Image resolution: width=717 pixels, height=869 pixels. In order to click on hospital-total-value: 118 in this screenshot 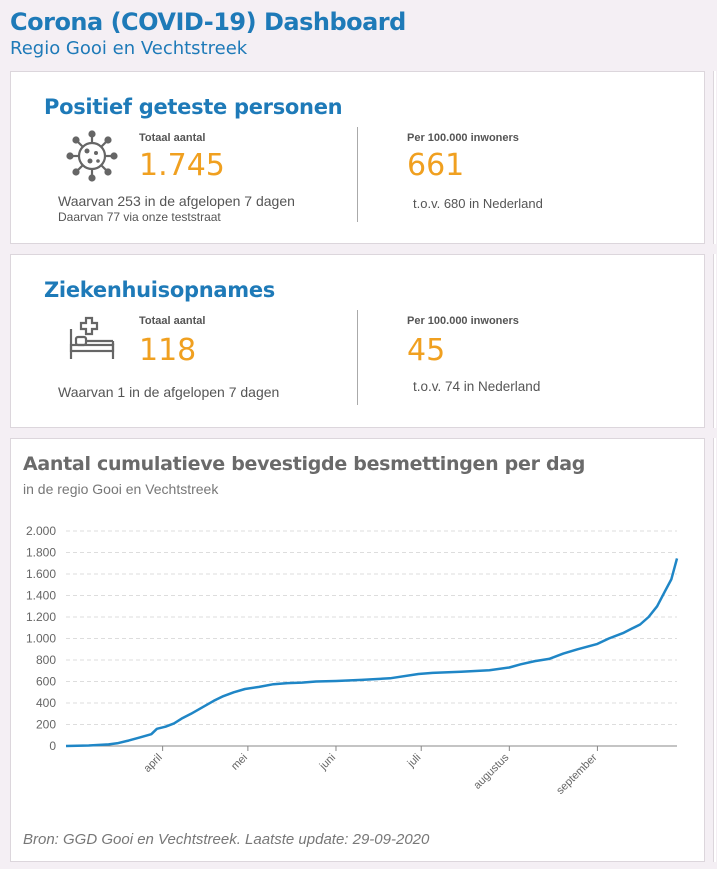, I will do `click(168, 350)`.